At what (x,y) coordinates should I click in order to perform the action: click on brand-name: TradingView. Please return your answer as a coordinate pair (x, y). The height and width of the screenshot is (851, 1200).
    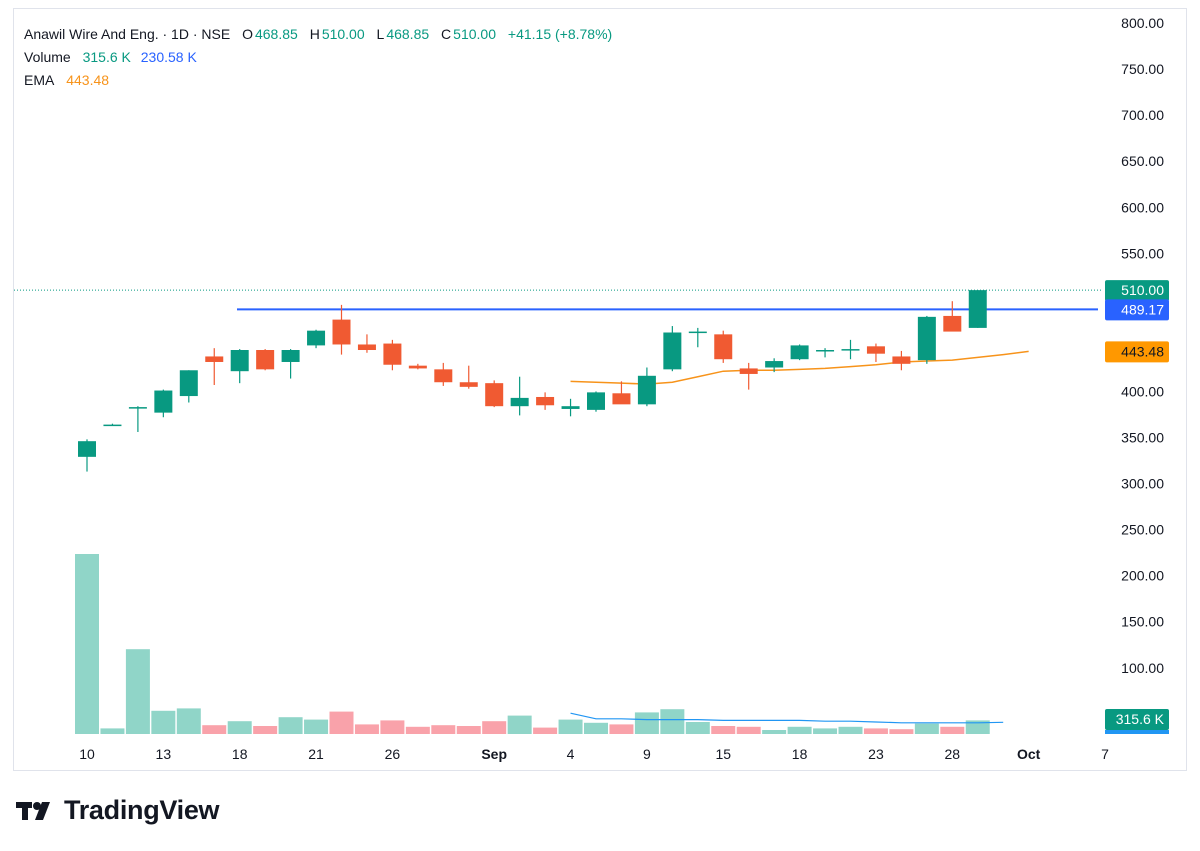
    Looking at the image, I should click on (142, 810).